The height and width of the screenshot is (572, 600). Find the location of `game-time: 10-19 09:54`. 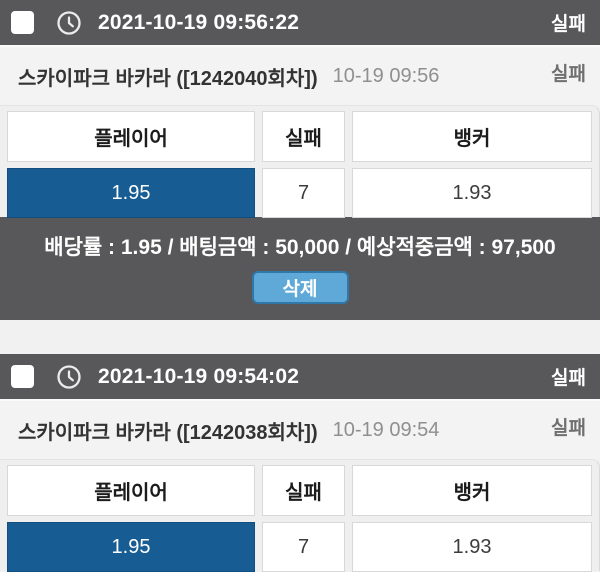

game-time: 10-19 09:54 is located at coordinates (386, 429).